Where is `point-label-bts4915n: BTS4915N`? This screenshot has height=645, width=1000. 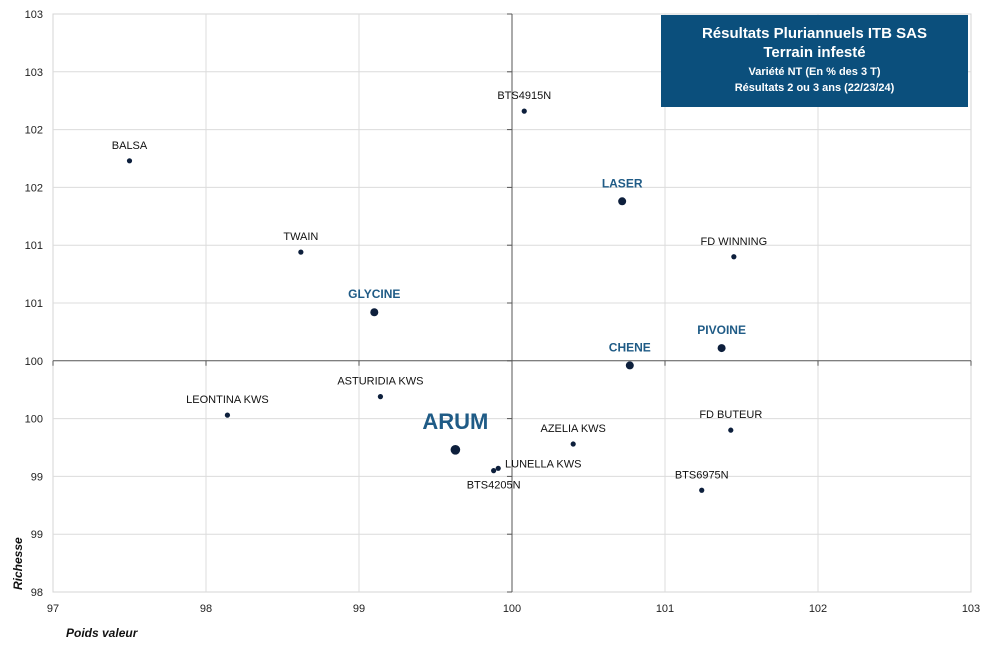
point-label-bts4915n: BTS4915N is located at coordinates (524, 96).